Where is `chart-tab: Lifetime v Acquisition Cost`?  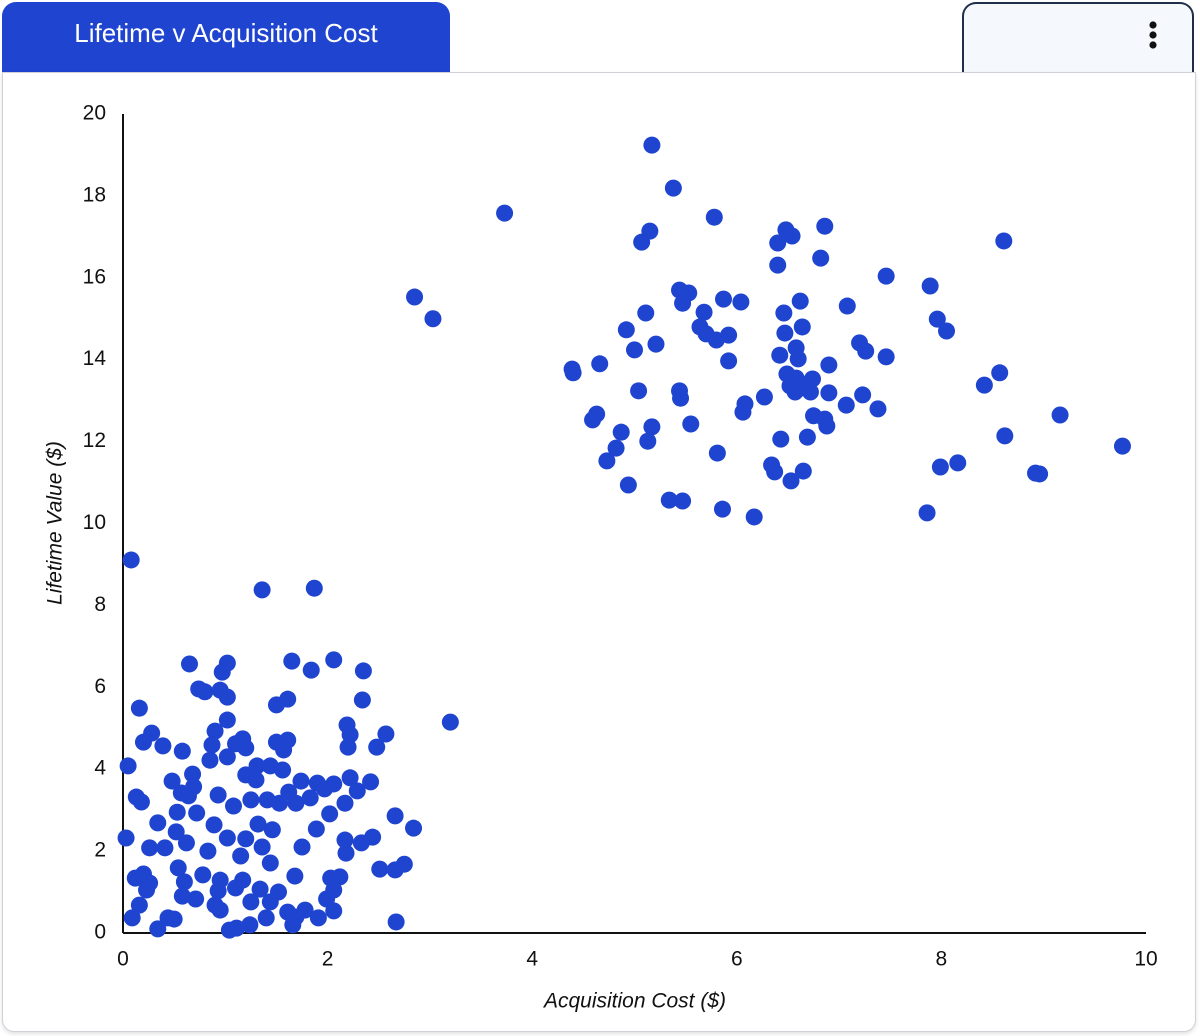
chart-tab: Lifetime v Acquisition Cost is located at coordinates (226, 37).